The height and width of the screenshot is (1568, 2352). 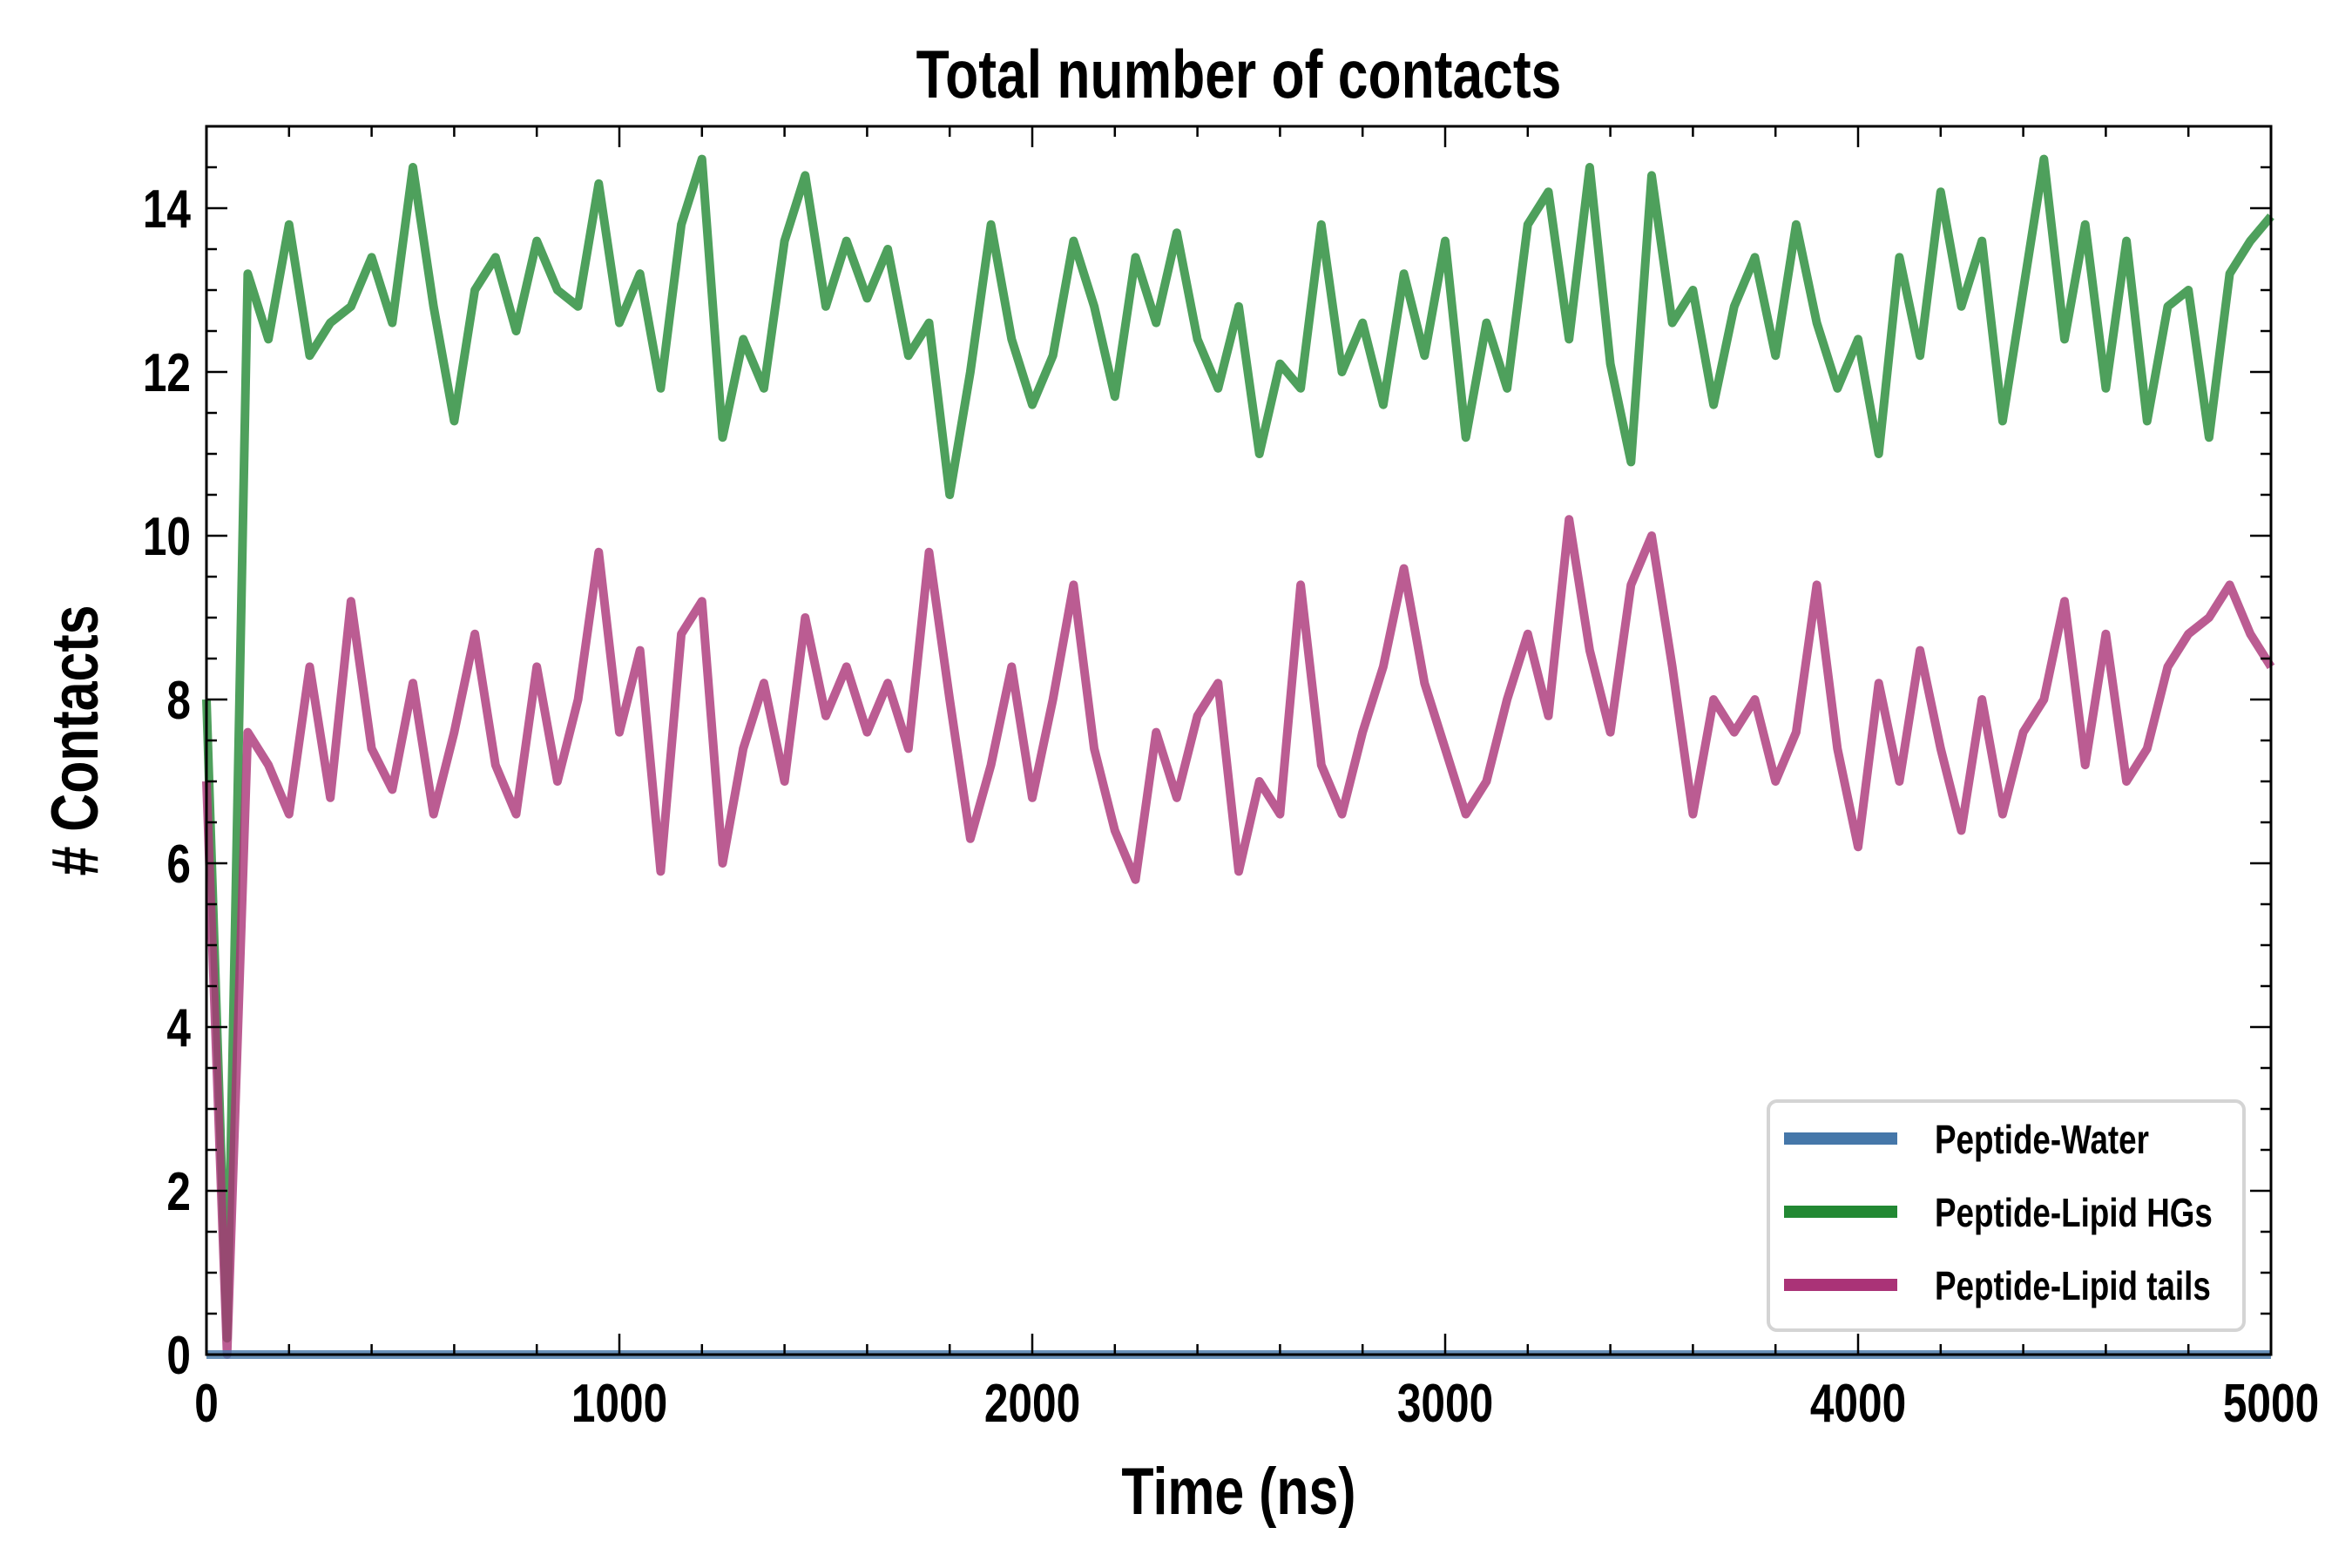 I want to click on x-tick-label: 2000, so click(x=1032, y=1403).